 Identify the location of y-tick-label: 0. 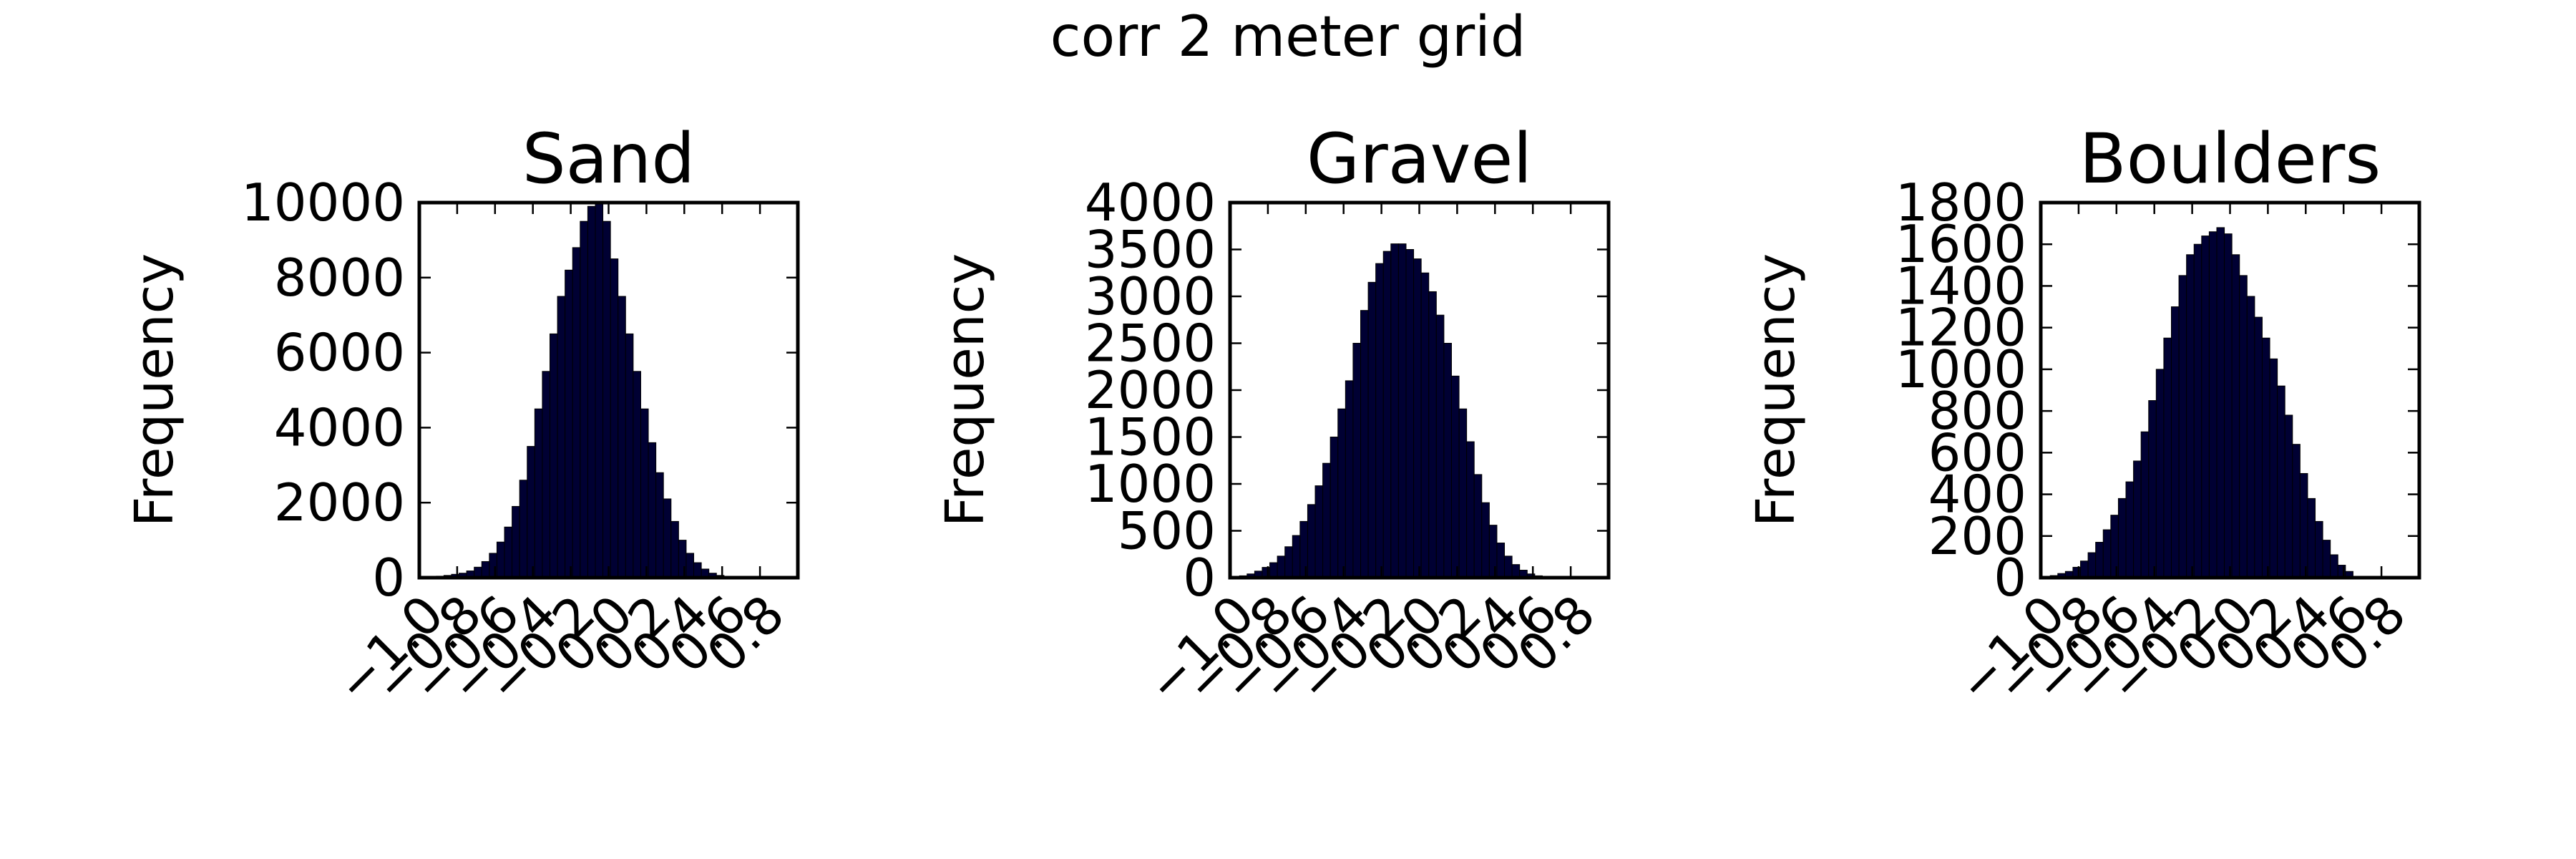
(1199, 578).